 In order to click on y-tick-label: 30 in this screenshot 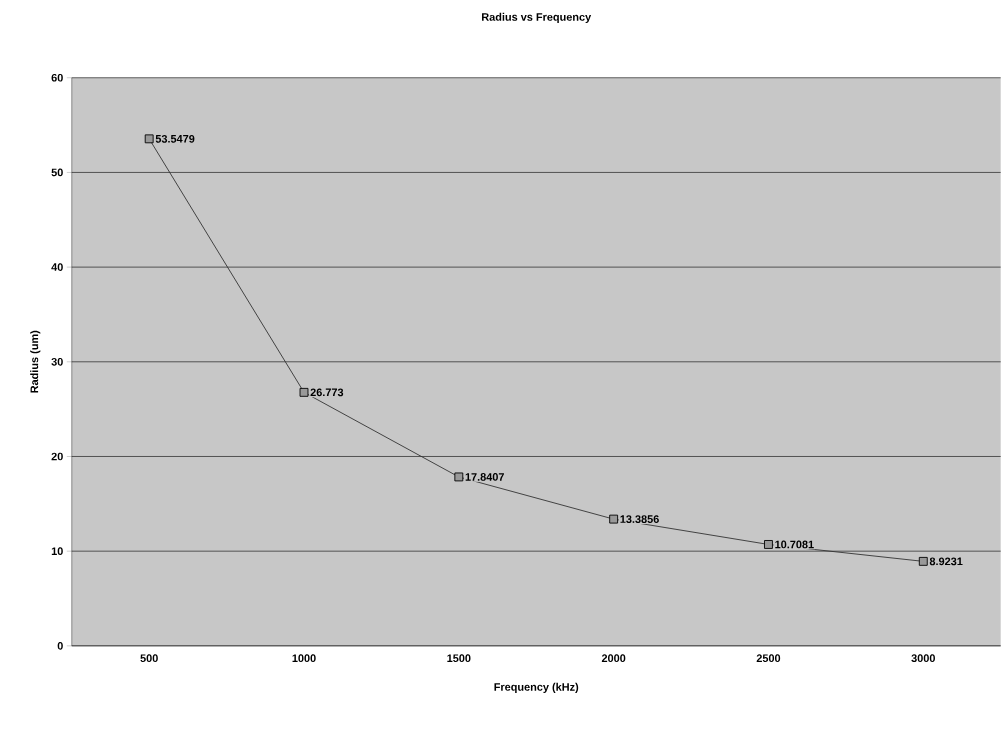, I will do `click(57, 362)`.